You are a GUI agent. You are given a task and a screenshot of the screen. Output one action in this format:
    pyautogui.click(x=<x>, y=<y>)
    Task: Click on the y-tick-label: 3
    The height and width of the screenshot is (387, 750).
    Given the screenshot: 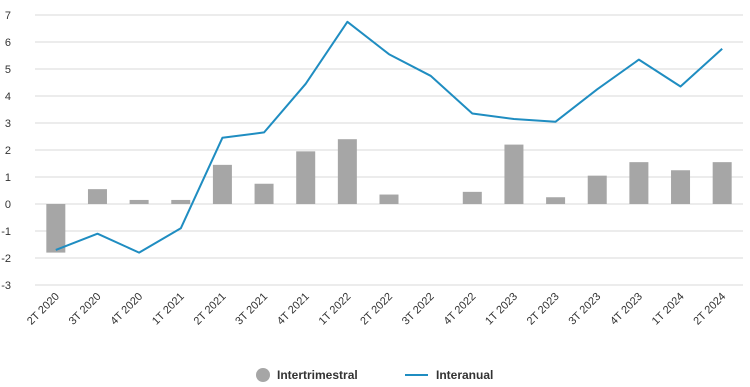 What is the action you would take?
    pyautogui.click(x=8, y=124)
    